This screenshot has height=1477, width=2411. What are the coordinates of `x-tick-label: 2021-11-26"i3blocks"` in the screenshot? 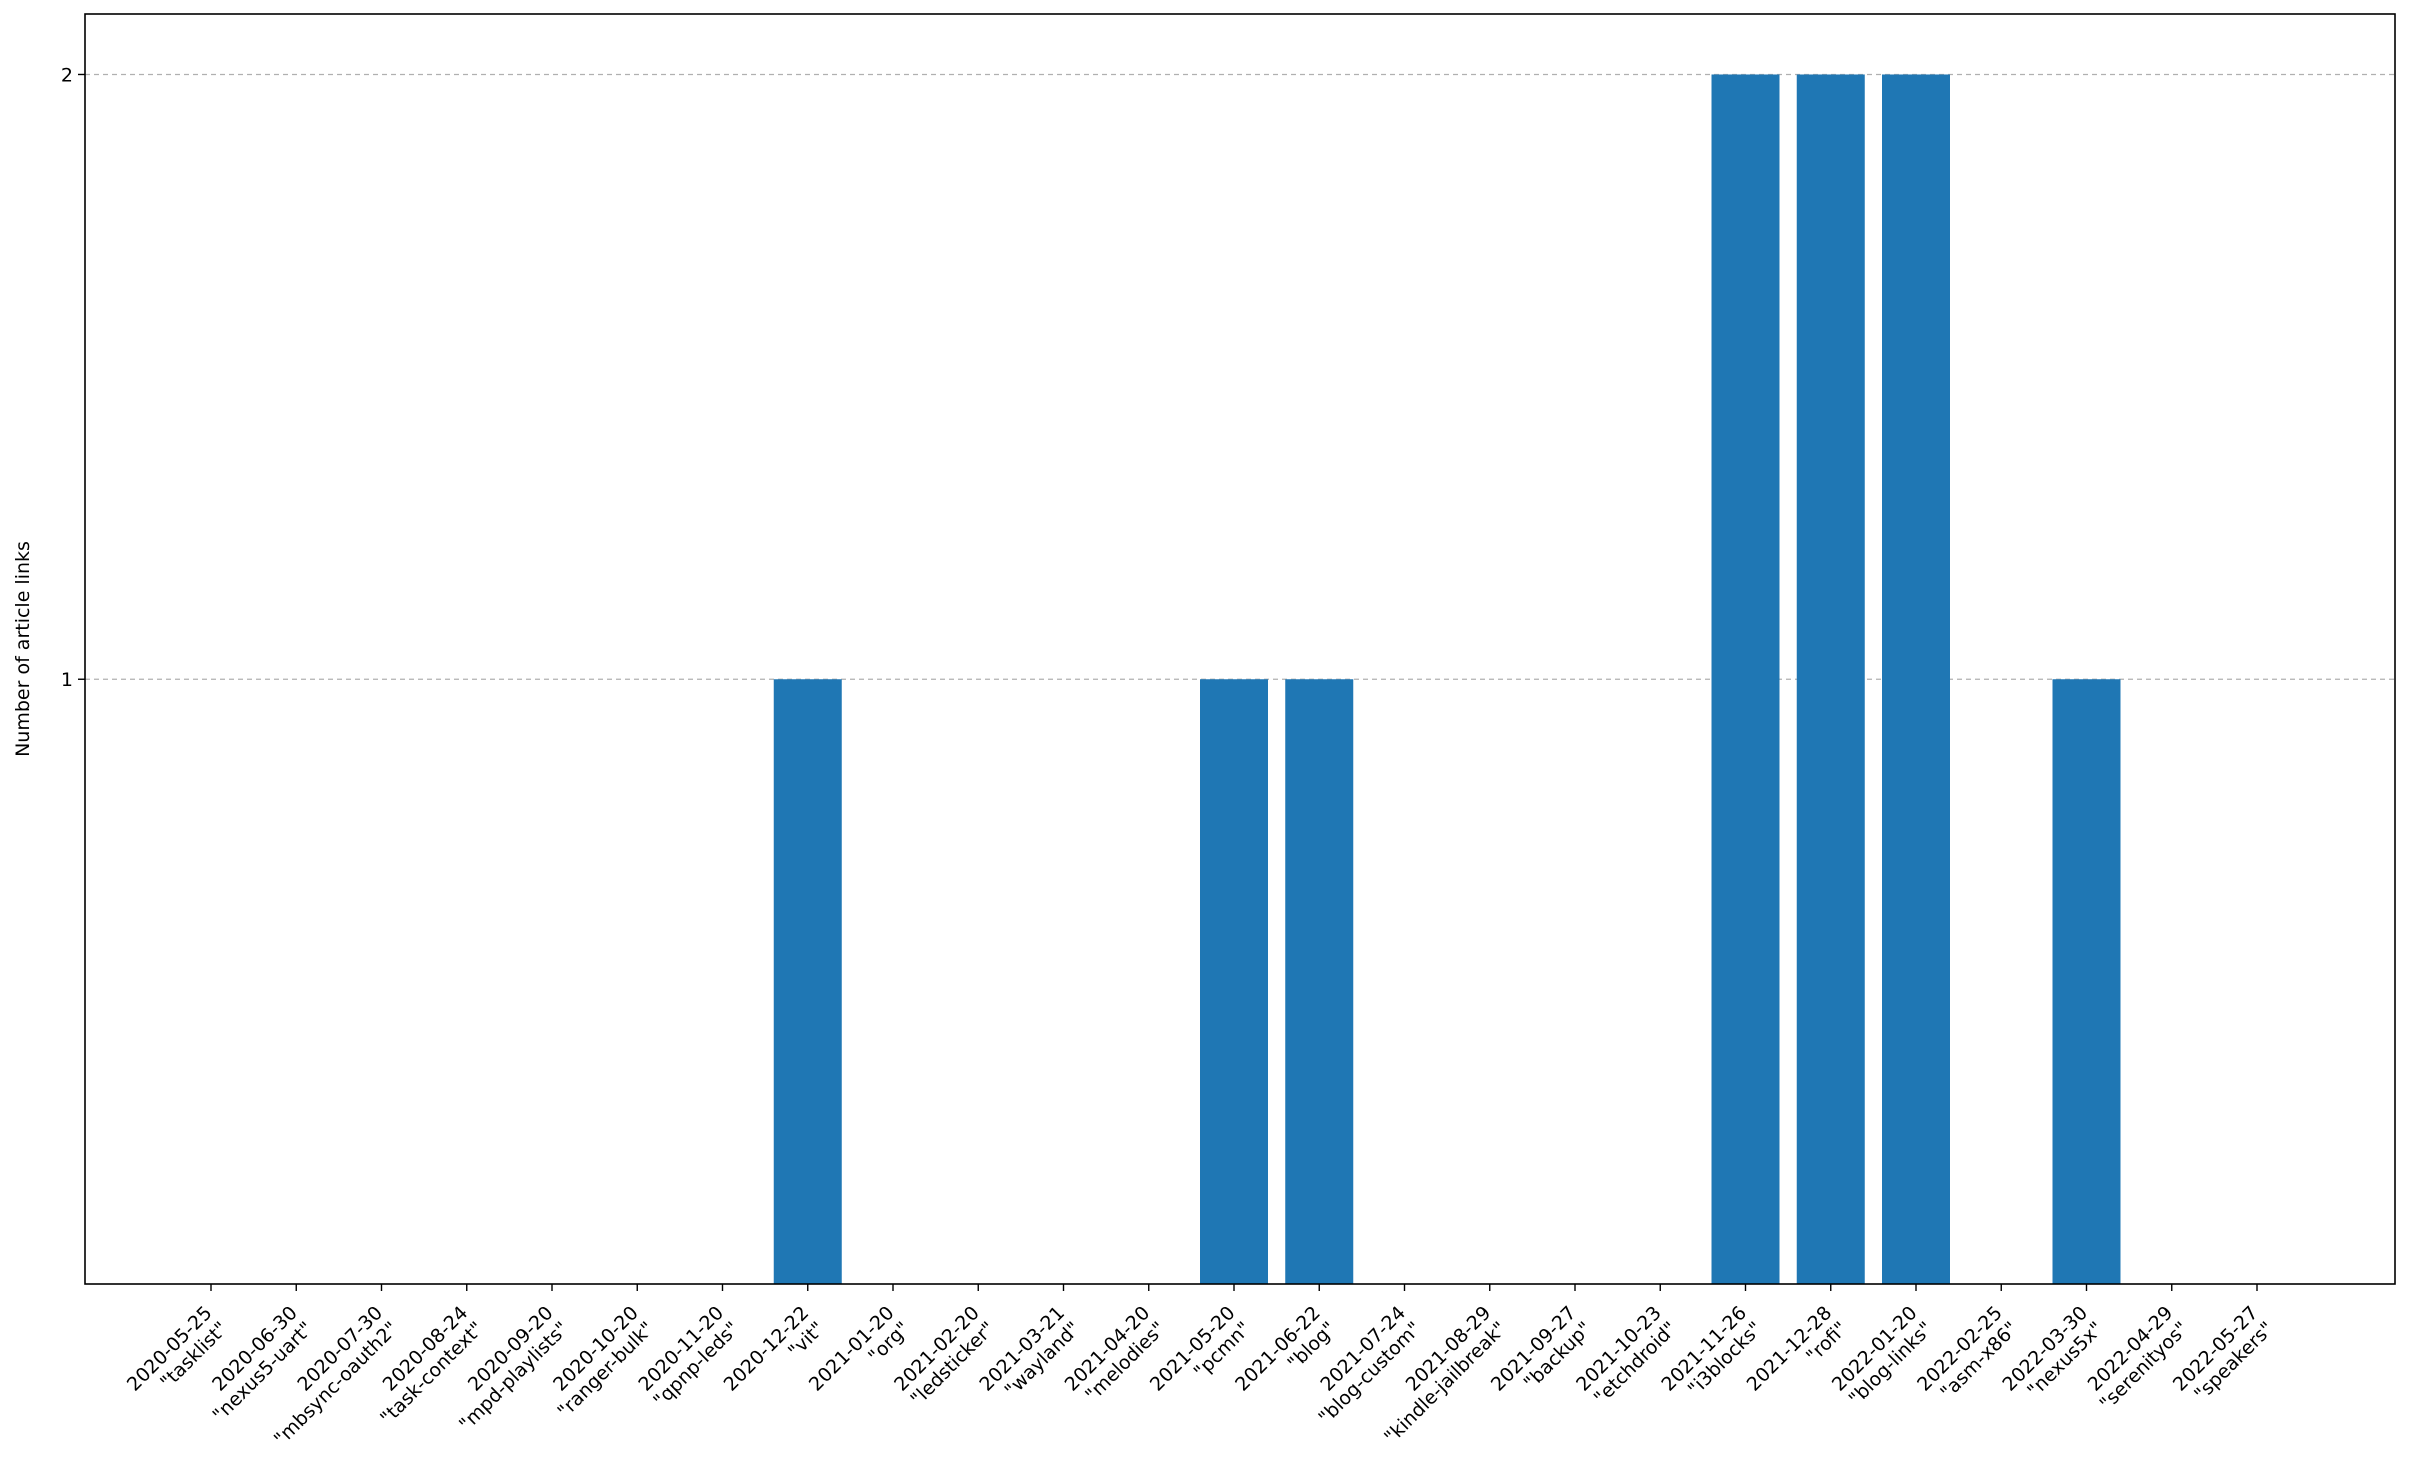 It's located at (1711, 1356).